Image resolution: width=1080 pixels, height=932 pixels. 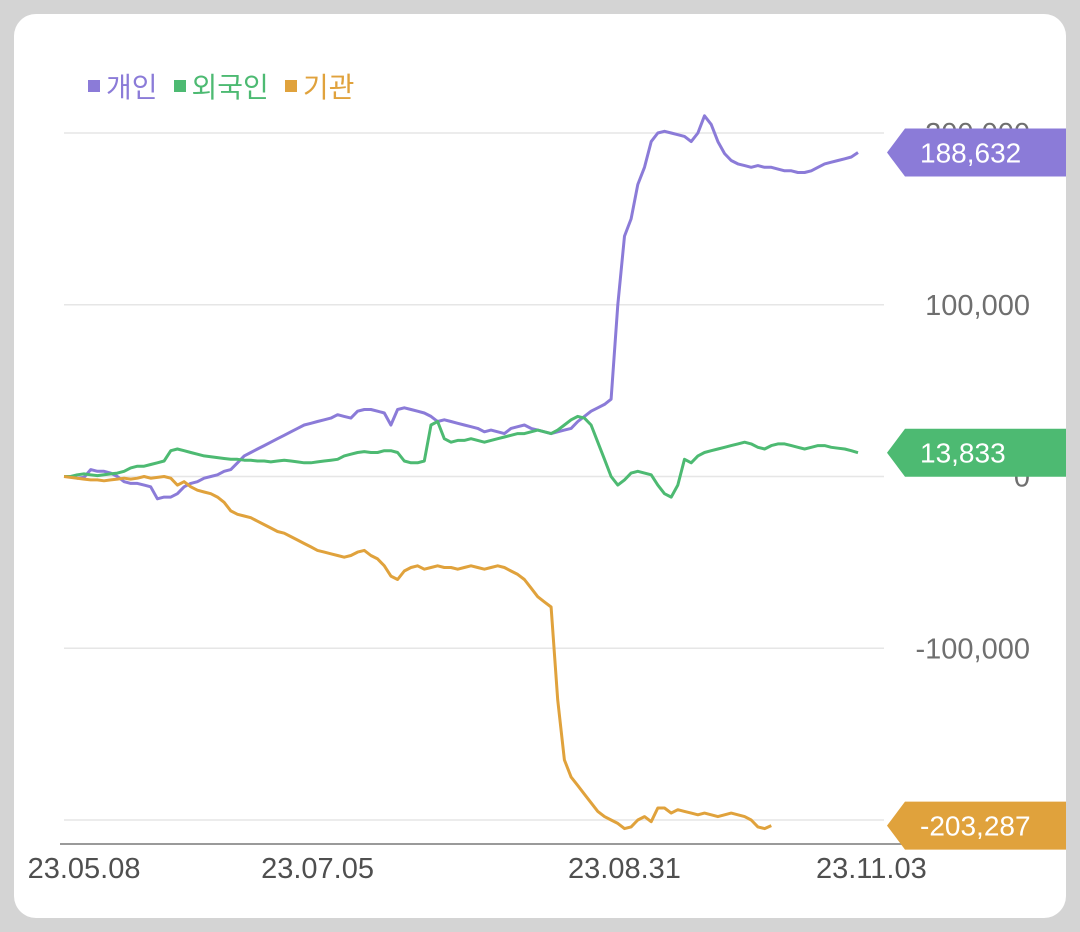 I want to click on y-tick-label: 100,000, so click(x=977, y=306).